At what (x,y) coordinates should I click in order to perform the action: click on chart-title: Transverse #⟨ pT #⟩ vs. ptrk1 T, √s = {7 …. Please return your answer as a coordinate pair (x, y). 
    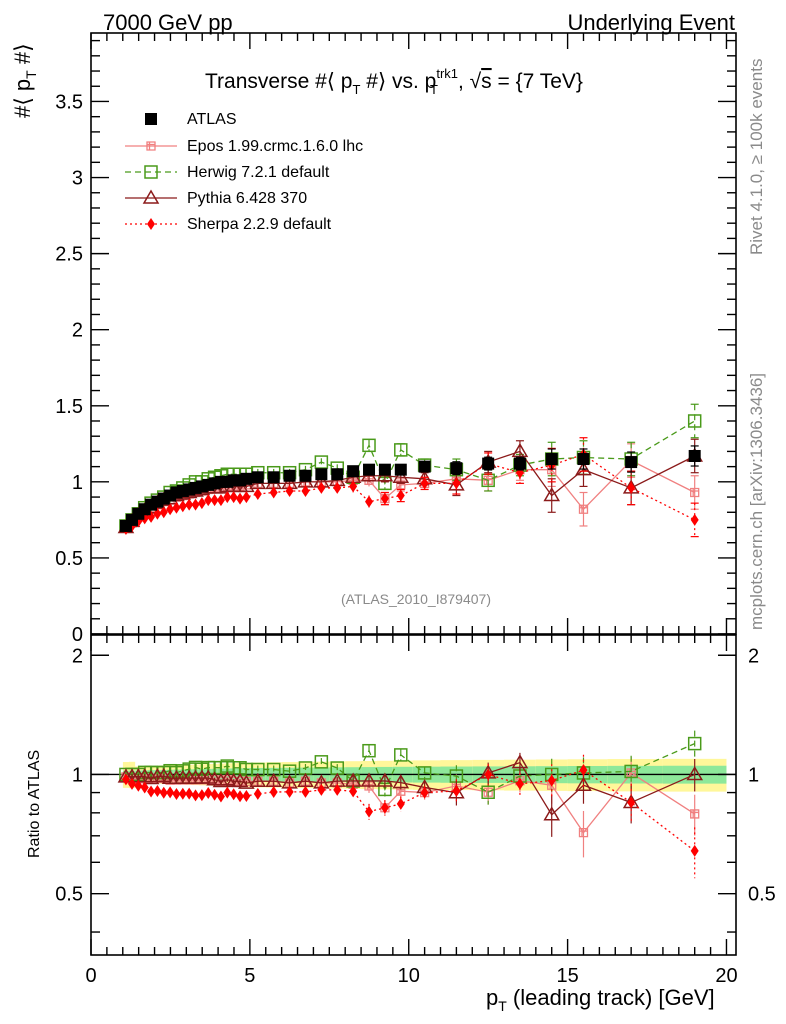
    Looking at the image, I should click on (394, 81).